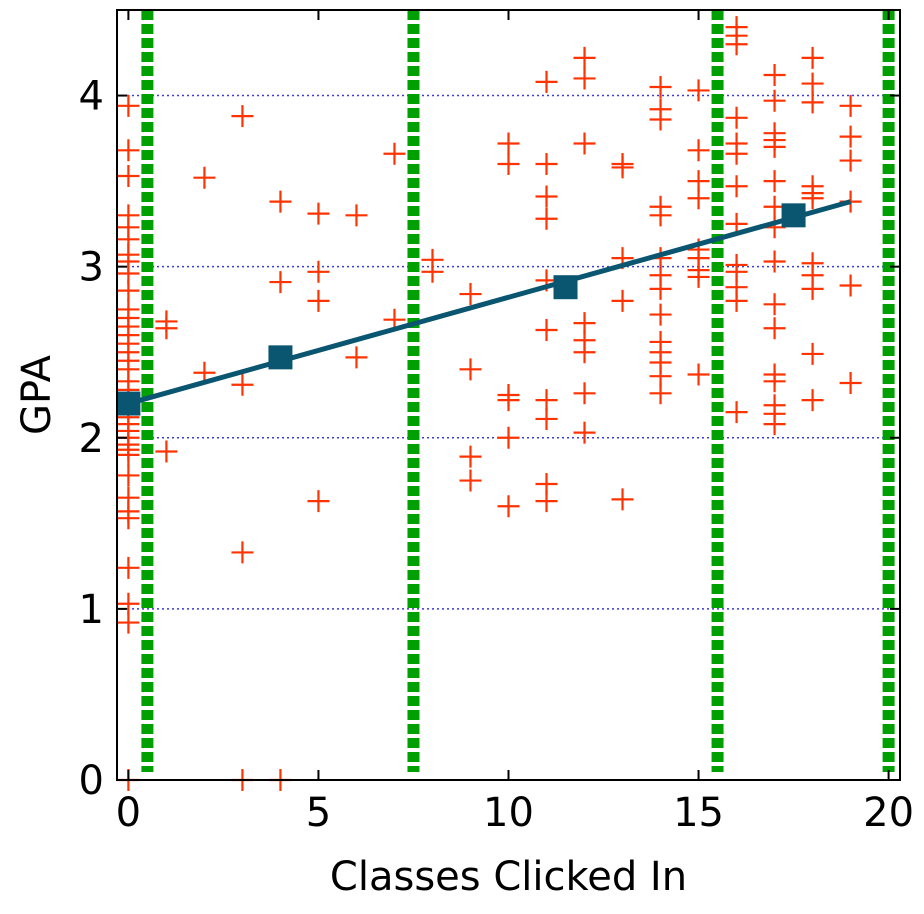  Describe the element at coordinates (91, 610) in the screenshot. I see `y-tick-label: 1` at that location.